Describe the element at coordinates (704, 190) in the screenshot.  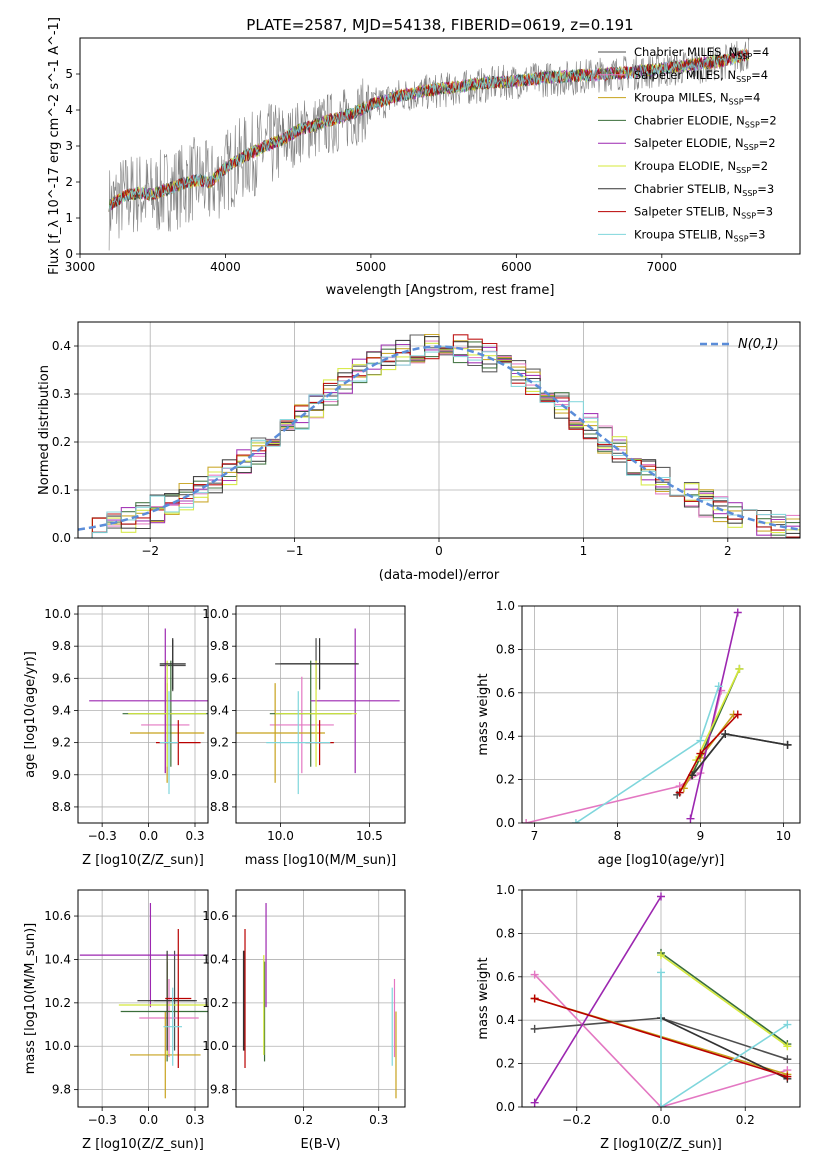
I see `legend-entry: Chabrier STELIB, NSSP=3` at that location.